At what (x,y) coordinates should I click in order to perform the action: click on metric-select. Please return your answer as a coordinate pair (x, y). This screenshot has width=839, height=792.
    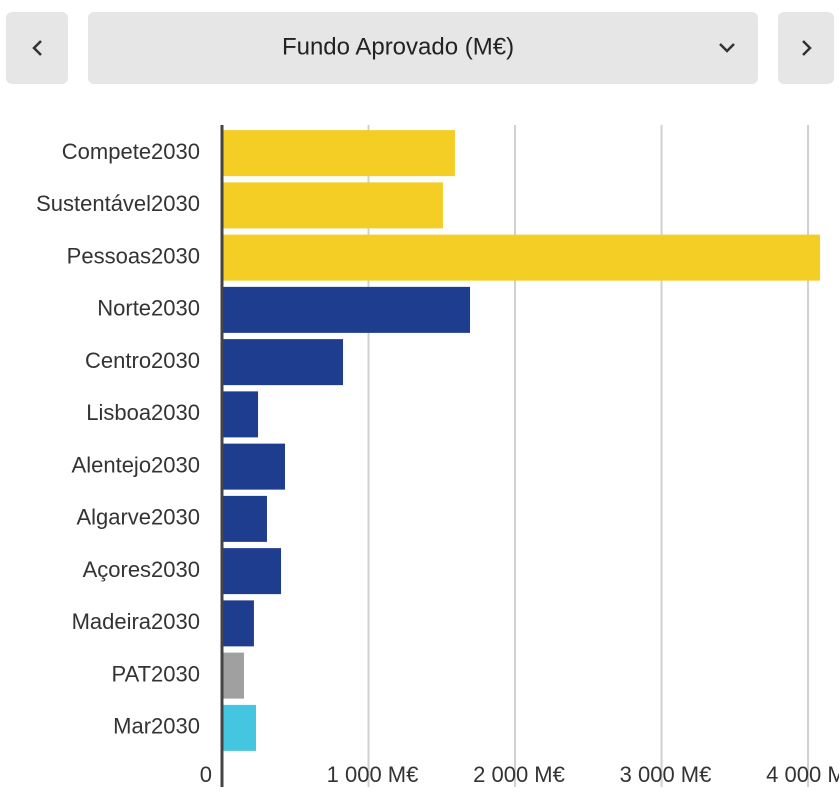
    Looking at the image, I should click on (423, 48).